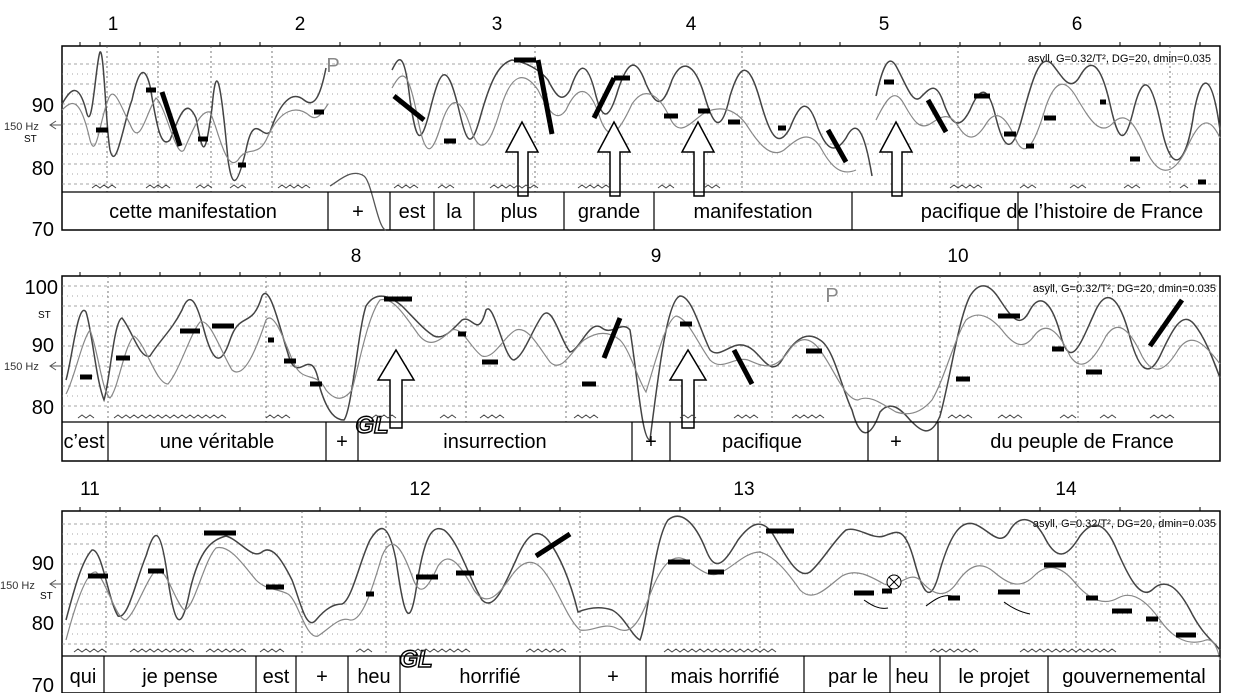 Image resolution: width=1247 pixels, height=693 pixels. I want to click on p1-prominence-arrows, so click(709, 158).